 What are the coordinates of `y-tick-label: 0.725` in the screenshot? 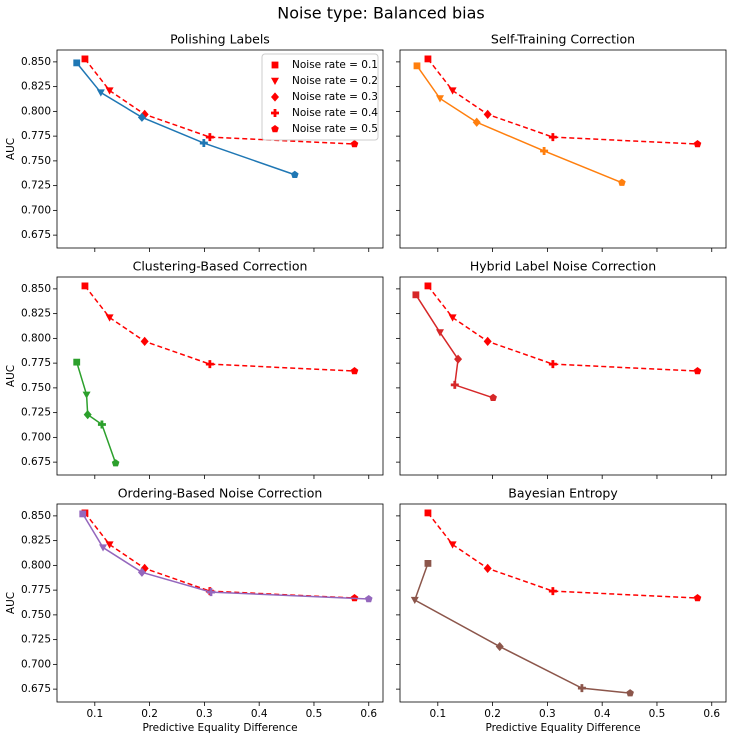 It's located at (36, 186).